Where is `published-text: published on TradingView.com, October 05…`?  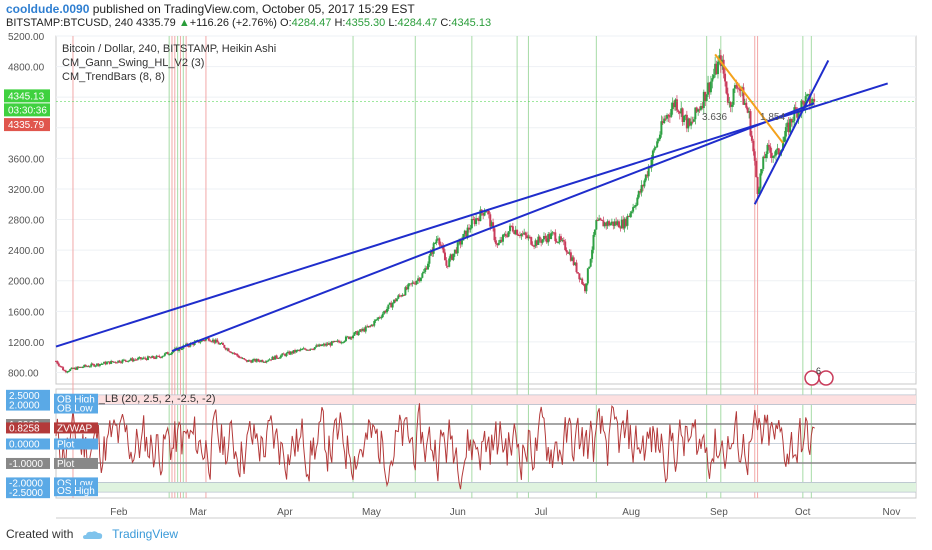
published-text: published on TradingView.com, October 05… is located at coordinates (253, 9).